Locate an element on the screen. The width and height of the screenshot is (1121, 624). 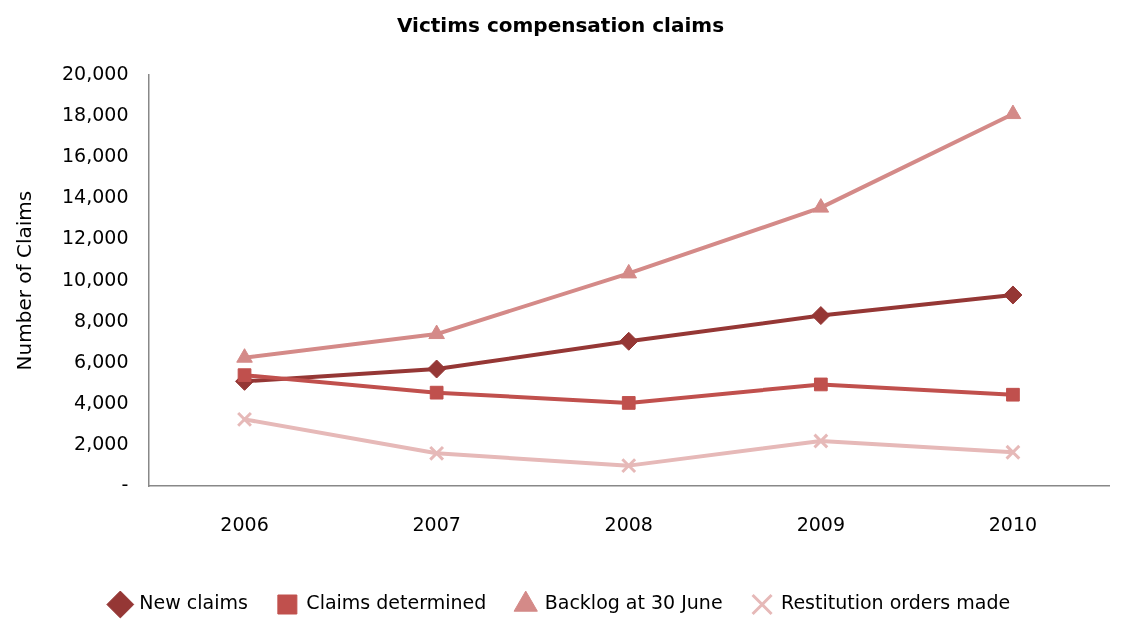
y-tick-label: - is located at coordinates (125, 484).